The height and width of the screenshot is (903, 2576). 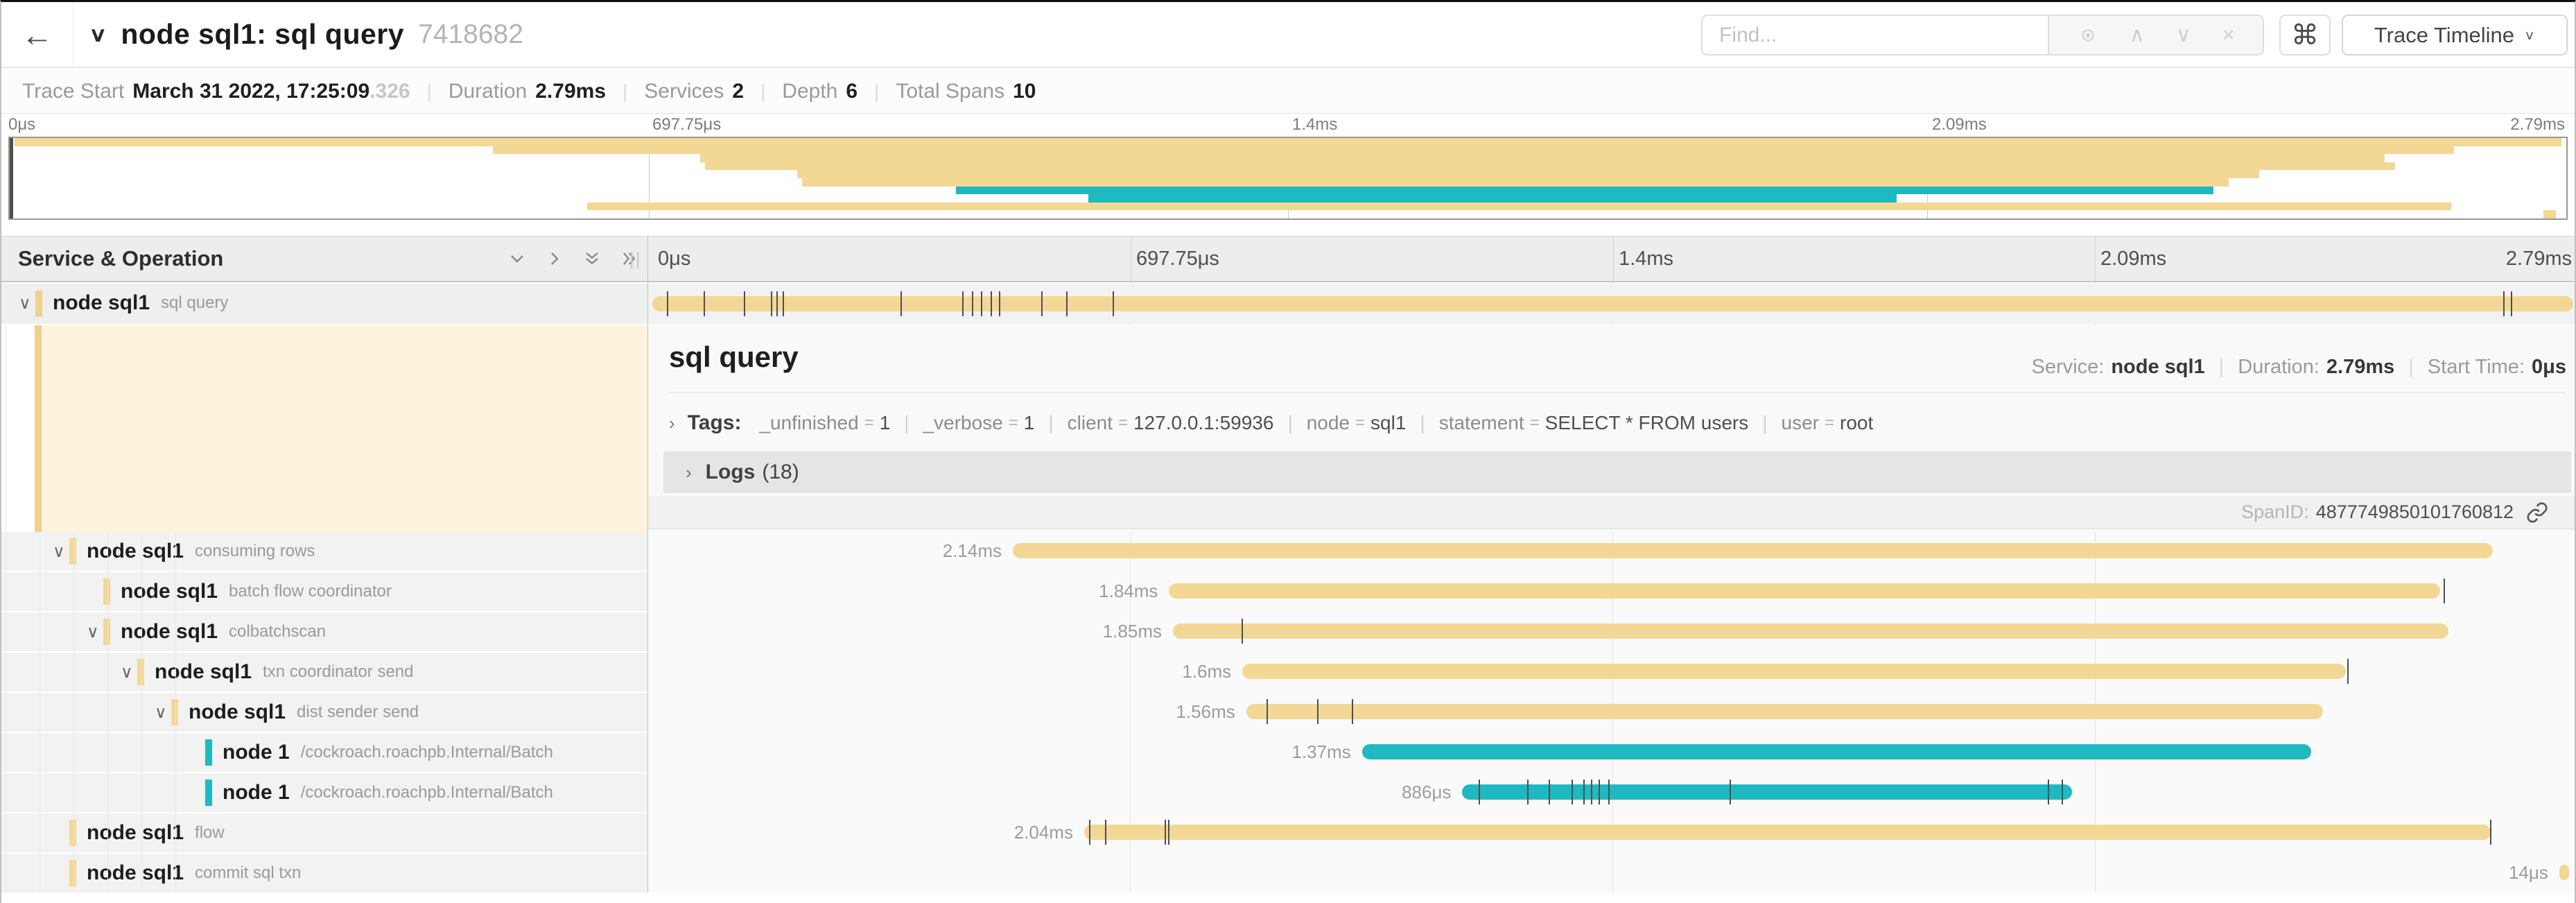 I want to click on command-icon: ⌘, so click(x=2305, y=35).